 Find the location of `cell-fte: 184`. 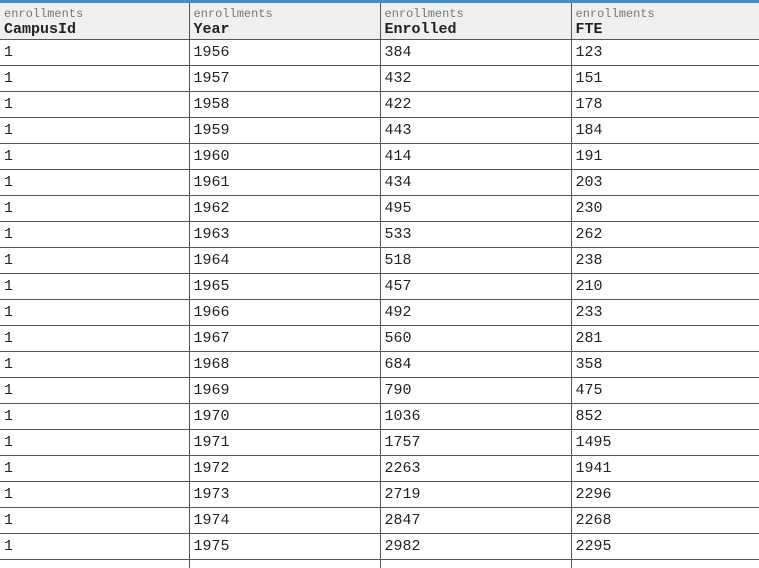

cell-fte: 184 is located at coordinates (665, 130).